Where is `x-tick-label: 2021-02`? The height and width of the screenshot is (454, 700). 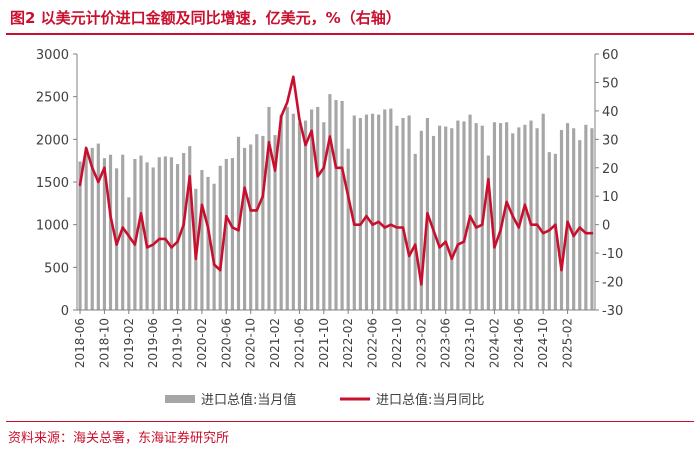 x-tick-label: 2021-02 is located at coordinates (275, 343).